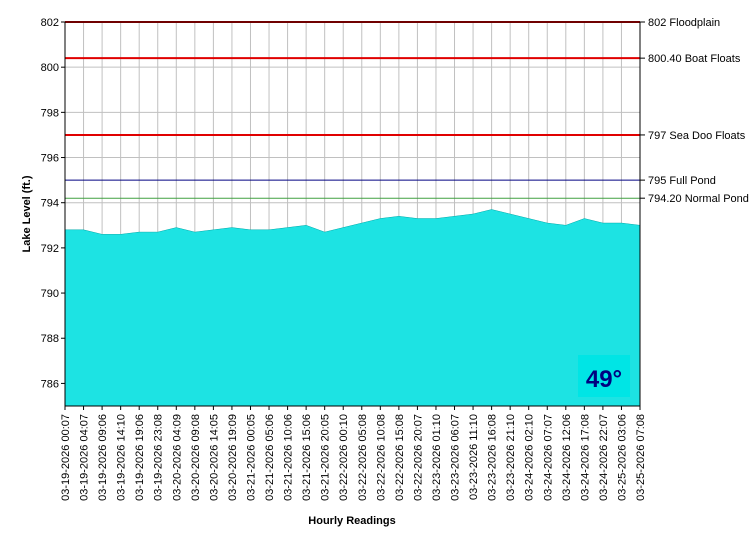 The width and height of the screenshot is (750, 555). Describe the element at coordinates (50, 339) in the screenshot. I see `y-tick-label: 788` at that location.